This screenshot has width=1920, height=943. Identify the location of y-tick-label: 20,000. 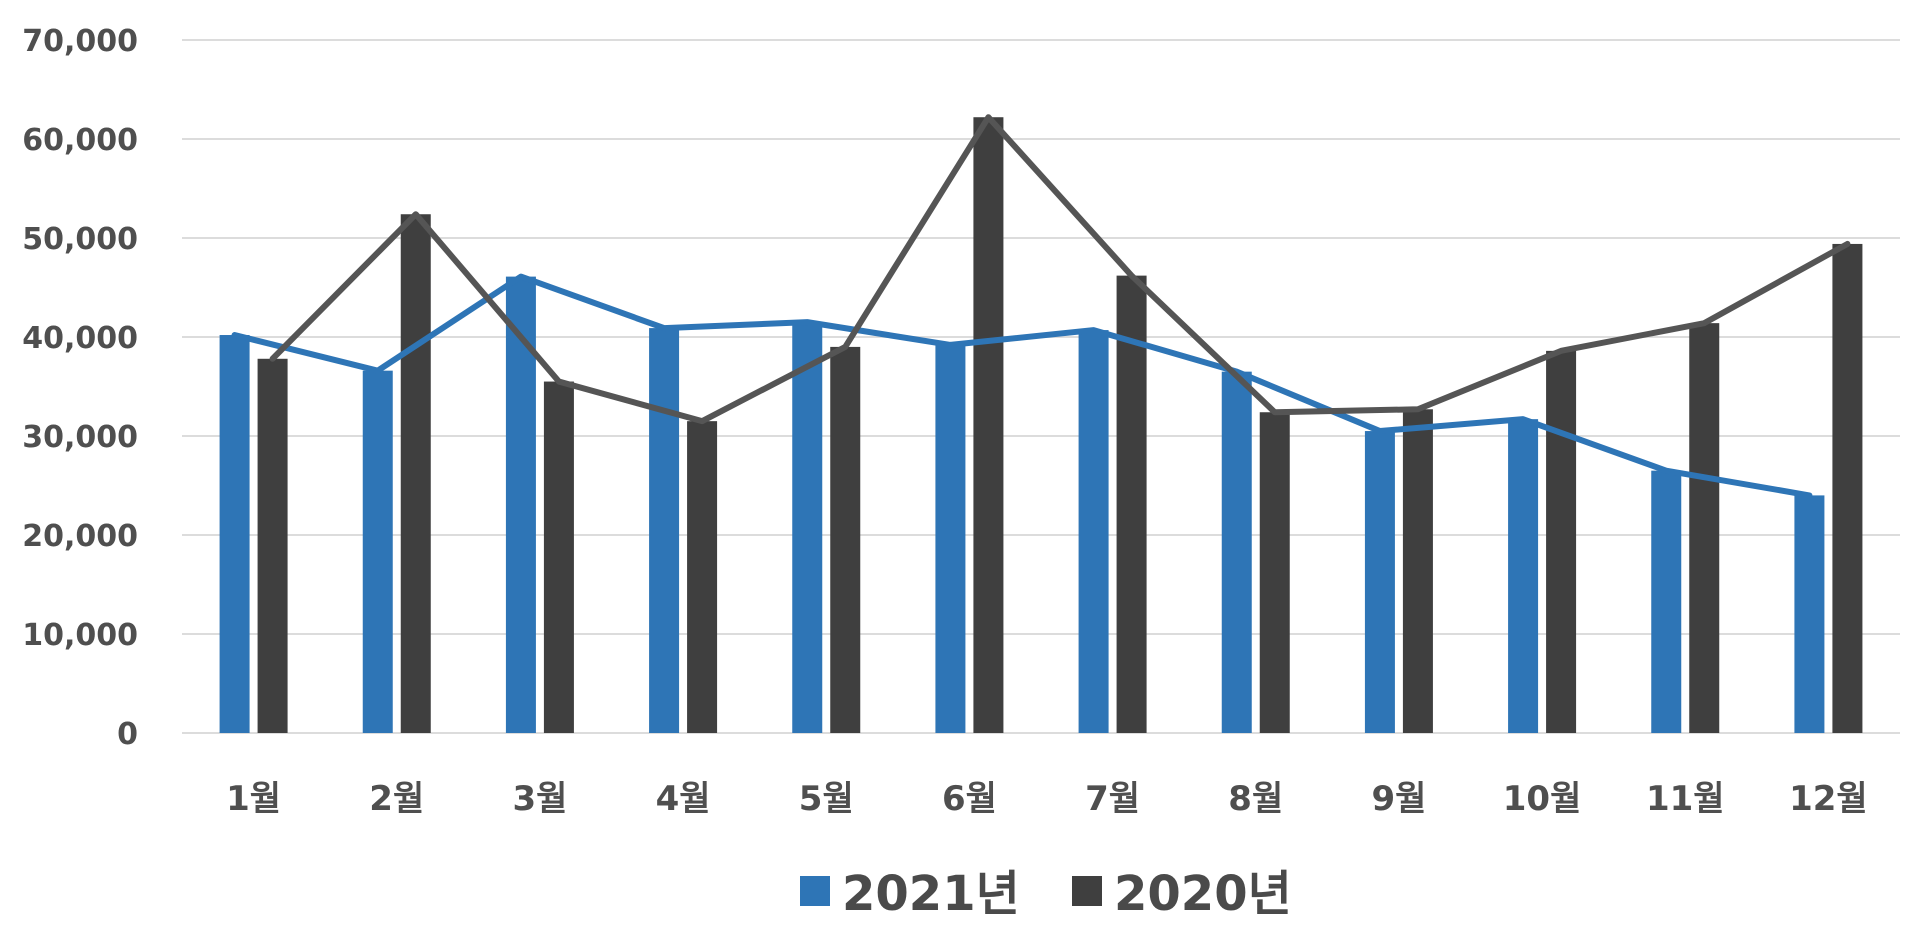
(80, 536).